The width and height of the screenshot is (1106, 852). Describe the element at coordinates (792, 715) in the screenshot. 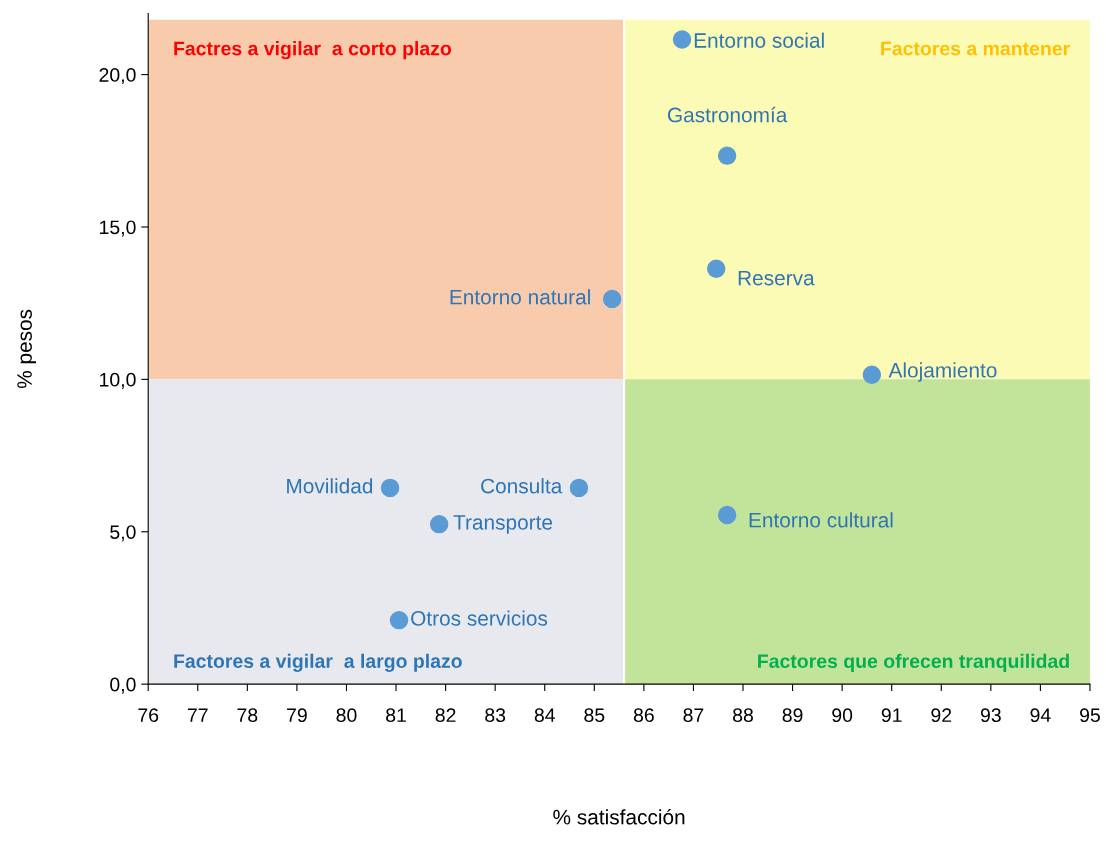

I see `x-tick-label: 89` at that location.